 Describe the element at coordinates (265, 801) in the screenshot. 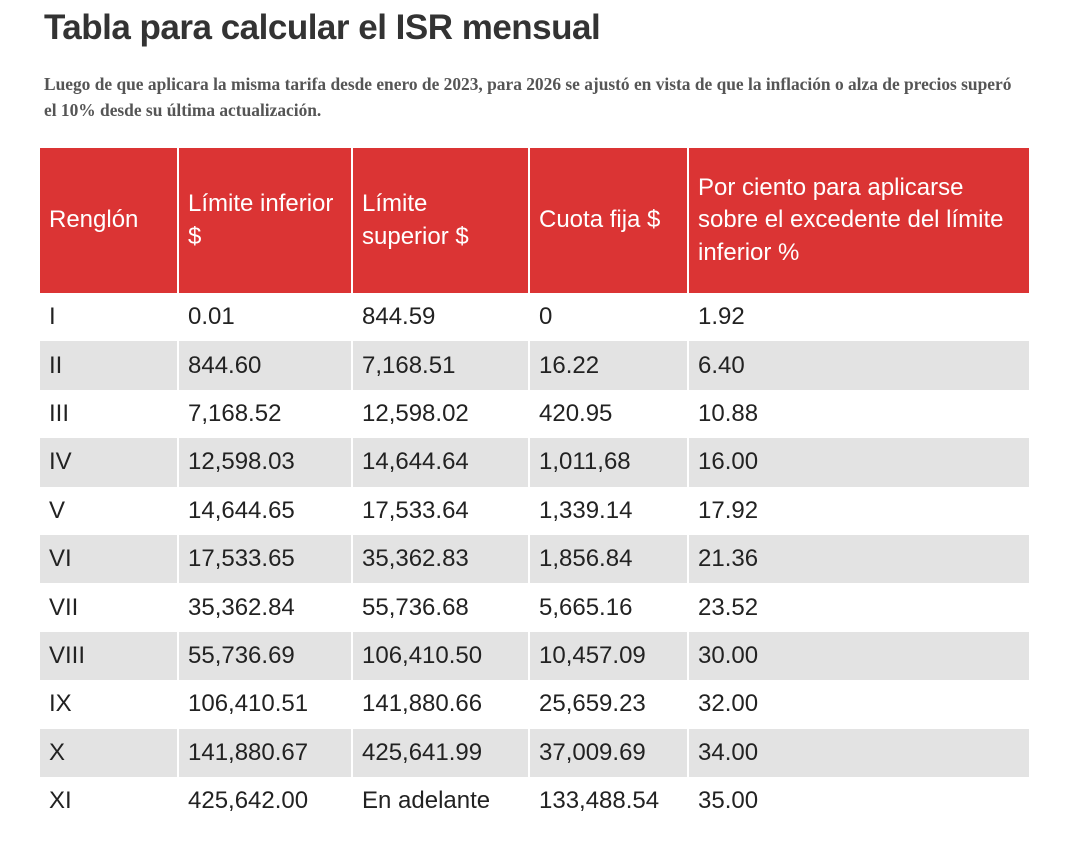

I see `cell-limite-inferior: 425,642.00` at that location.